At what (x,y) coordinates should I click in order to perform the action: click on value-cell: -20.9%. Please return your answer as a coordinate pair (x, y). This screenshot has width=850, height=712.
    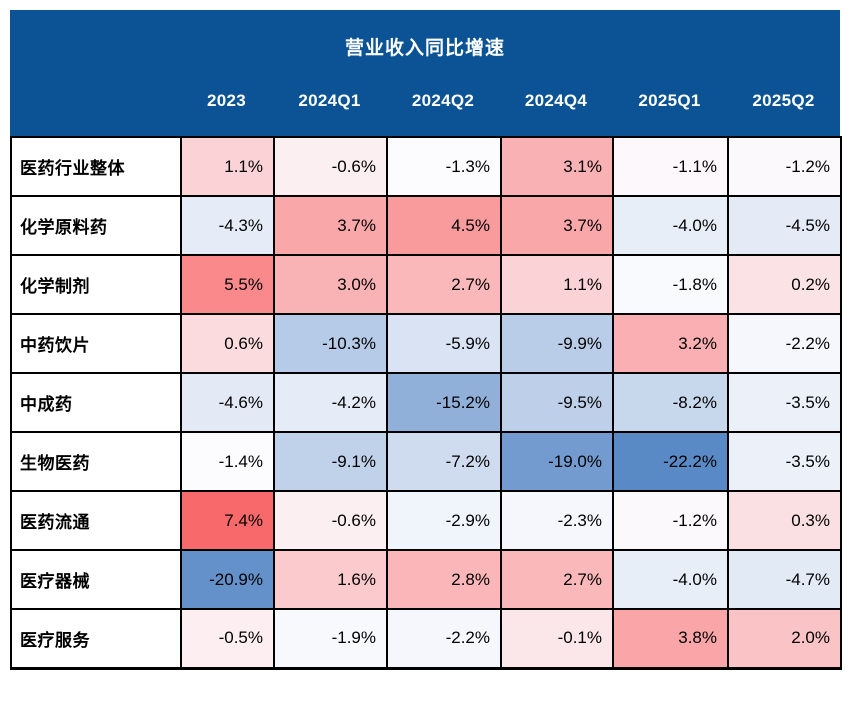
    Looking at the image, I should click on (227, 579).